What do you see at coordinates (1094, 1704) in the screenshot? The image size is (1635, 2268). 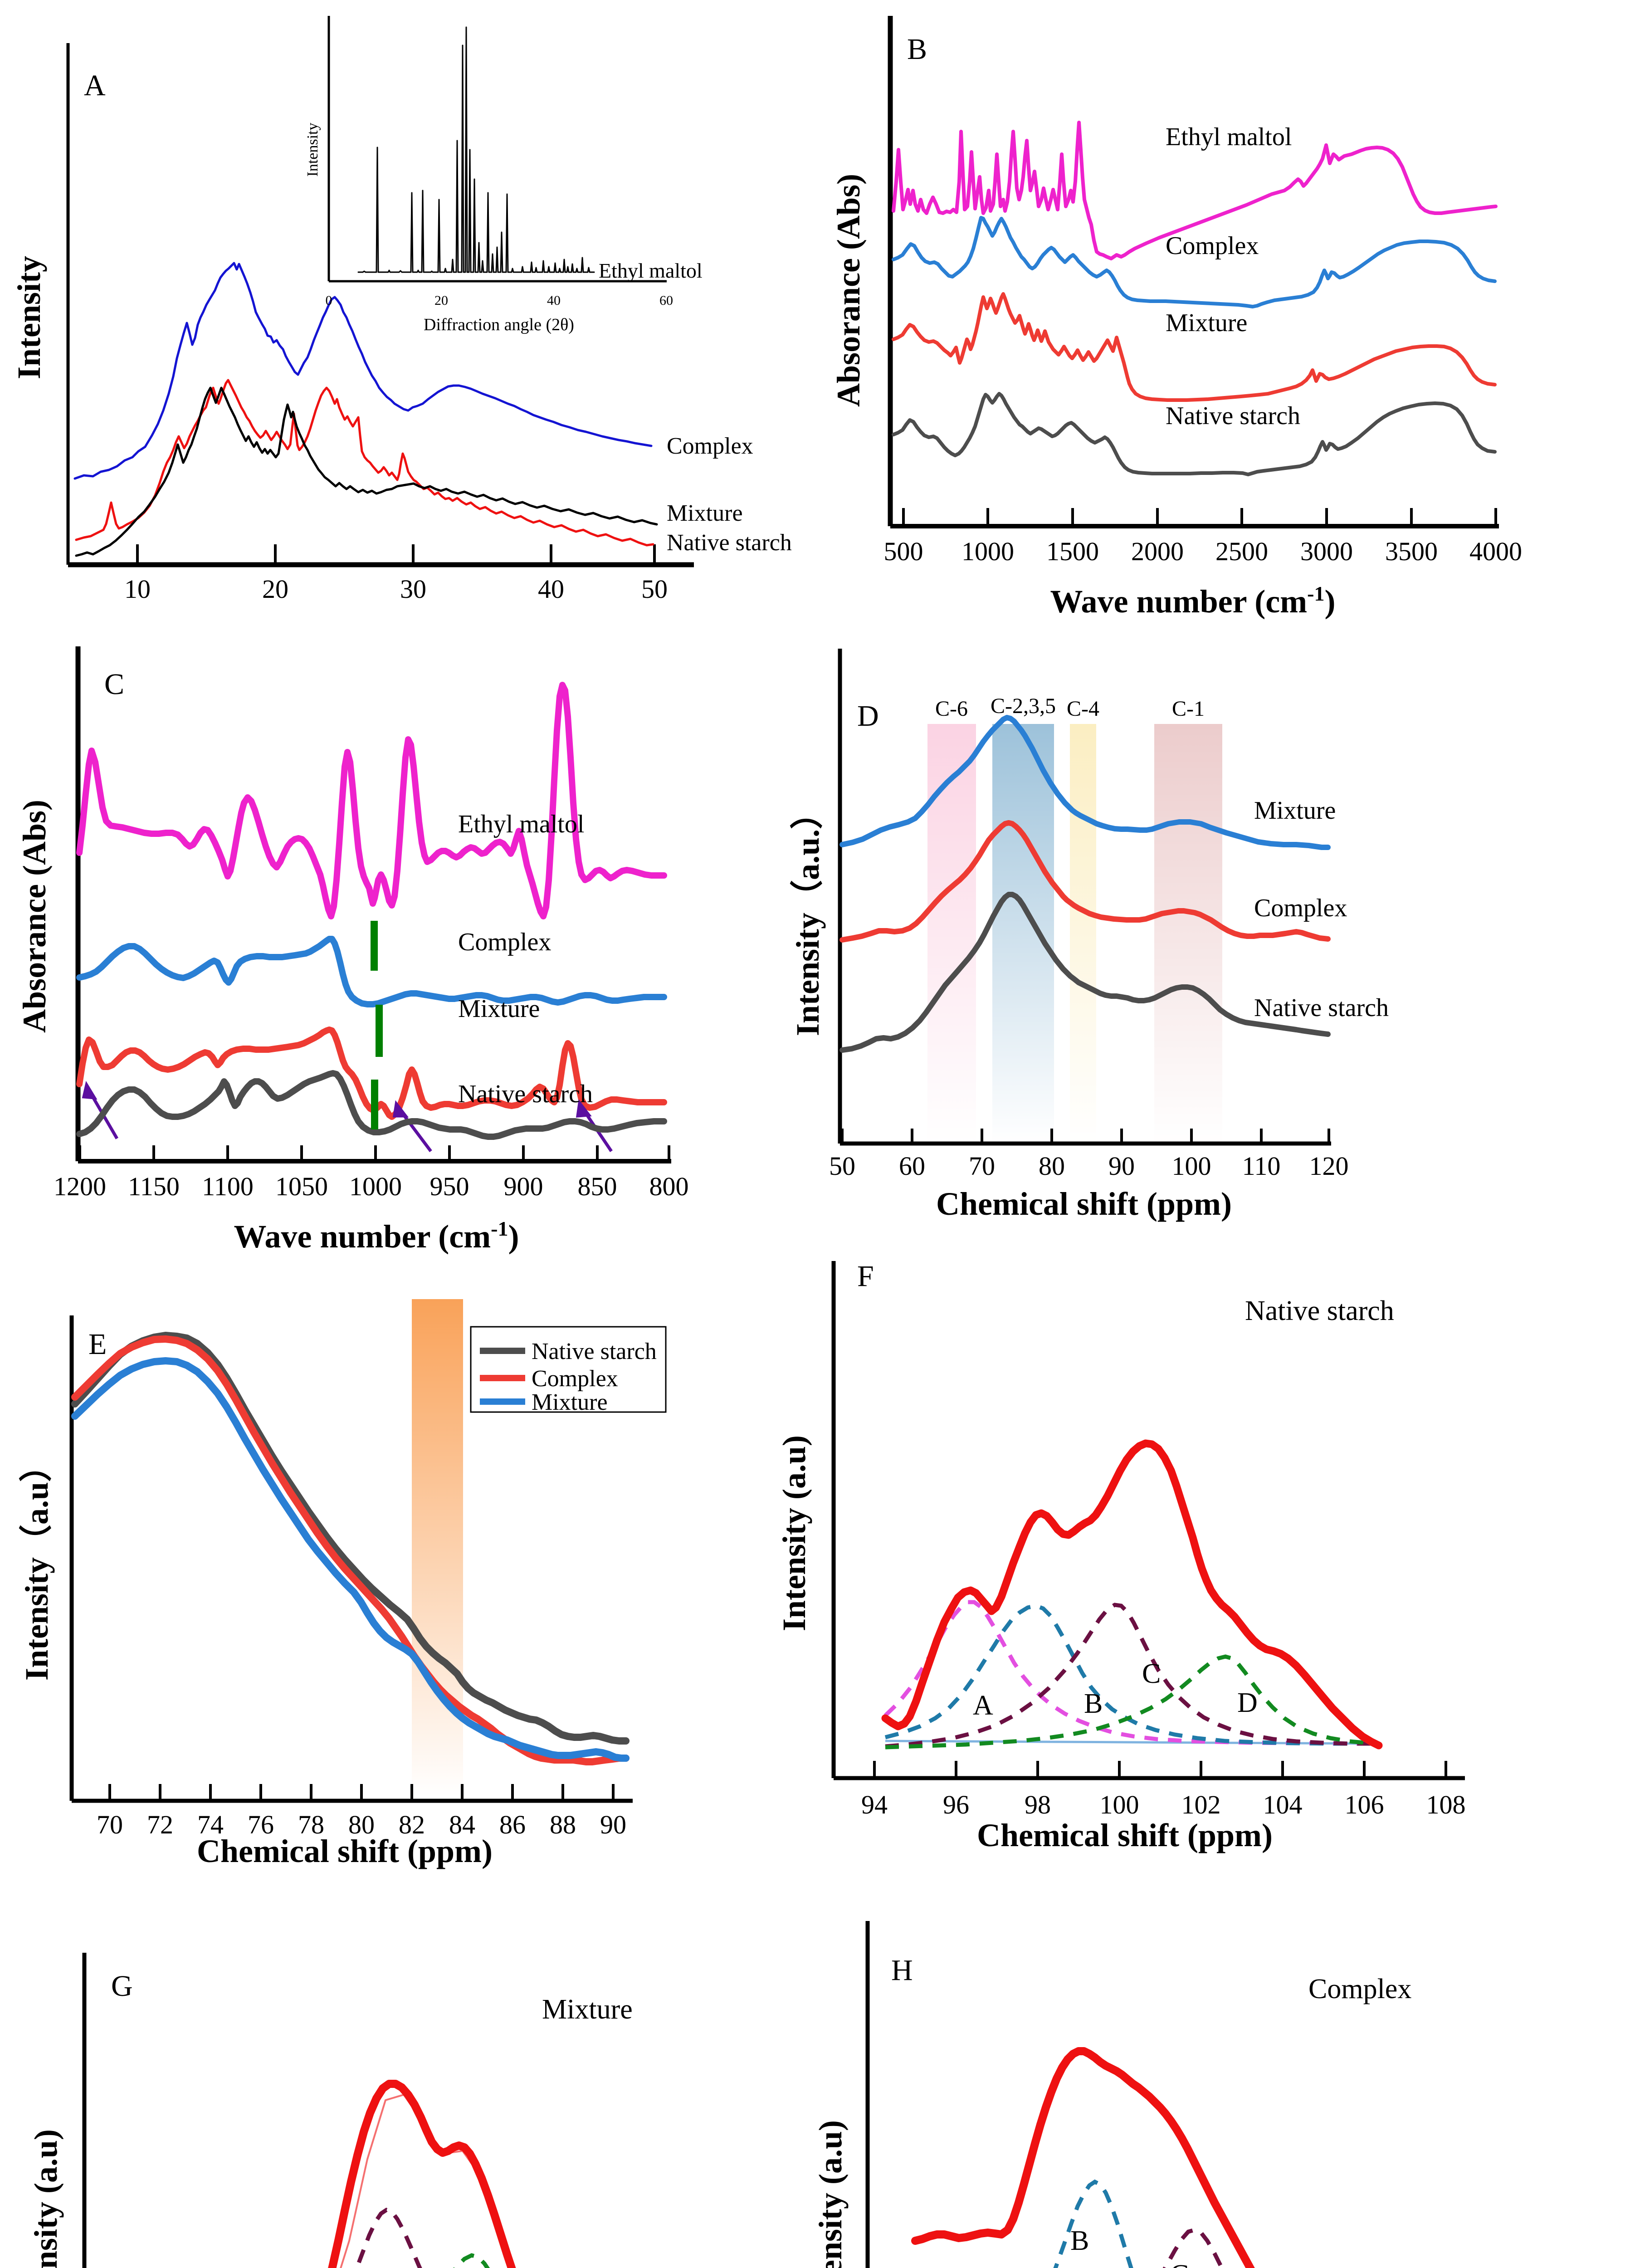 I see `panel-f-peak-label-b: B` at bounding box center [1094, 1704].